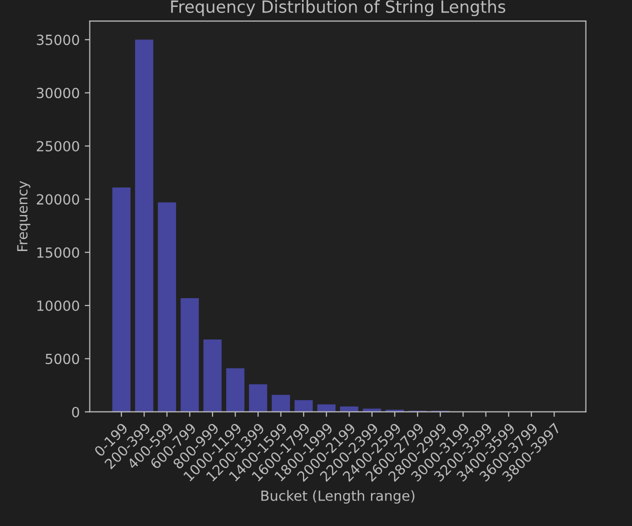 This screenshot has height=526, width=632. Describe the element at coordinates (58, 40) in the screenshot. I see `y-tick-label: 35000` at that location.